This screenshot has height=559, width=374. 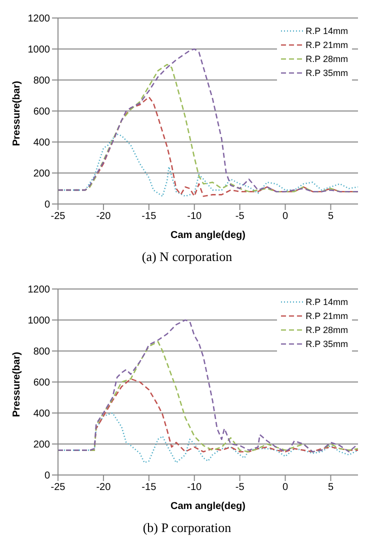 What do you see at coordinates (187, 528) in the screenshot?
I see `text: (b) P corporation` at bounding box center [187, 528].